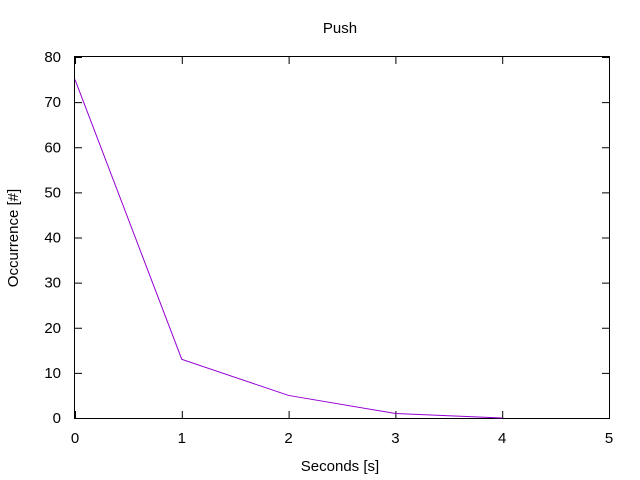 The image size is (640, 480). Describe the element at coordinates (52, 283) in the screenshot. I see `y-tick-label: 30` at that location.